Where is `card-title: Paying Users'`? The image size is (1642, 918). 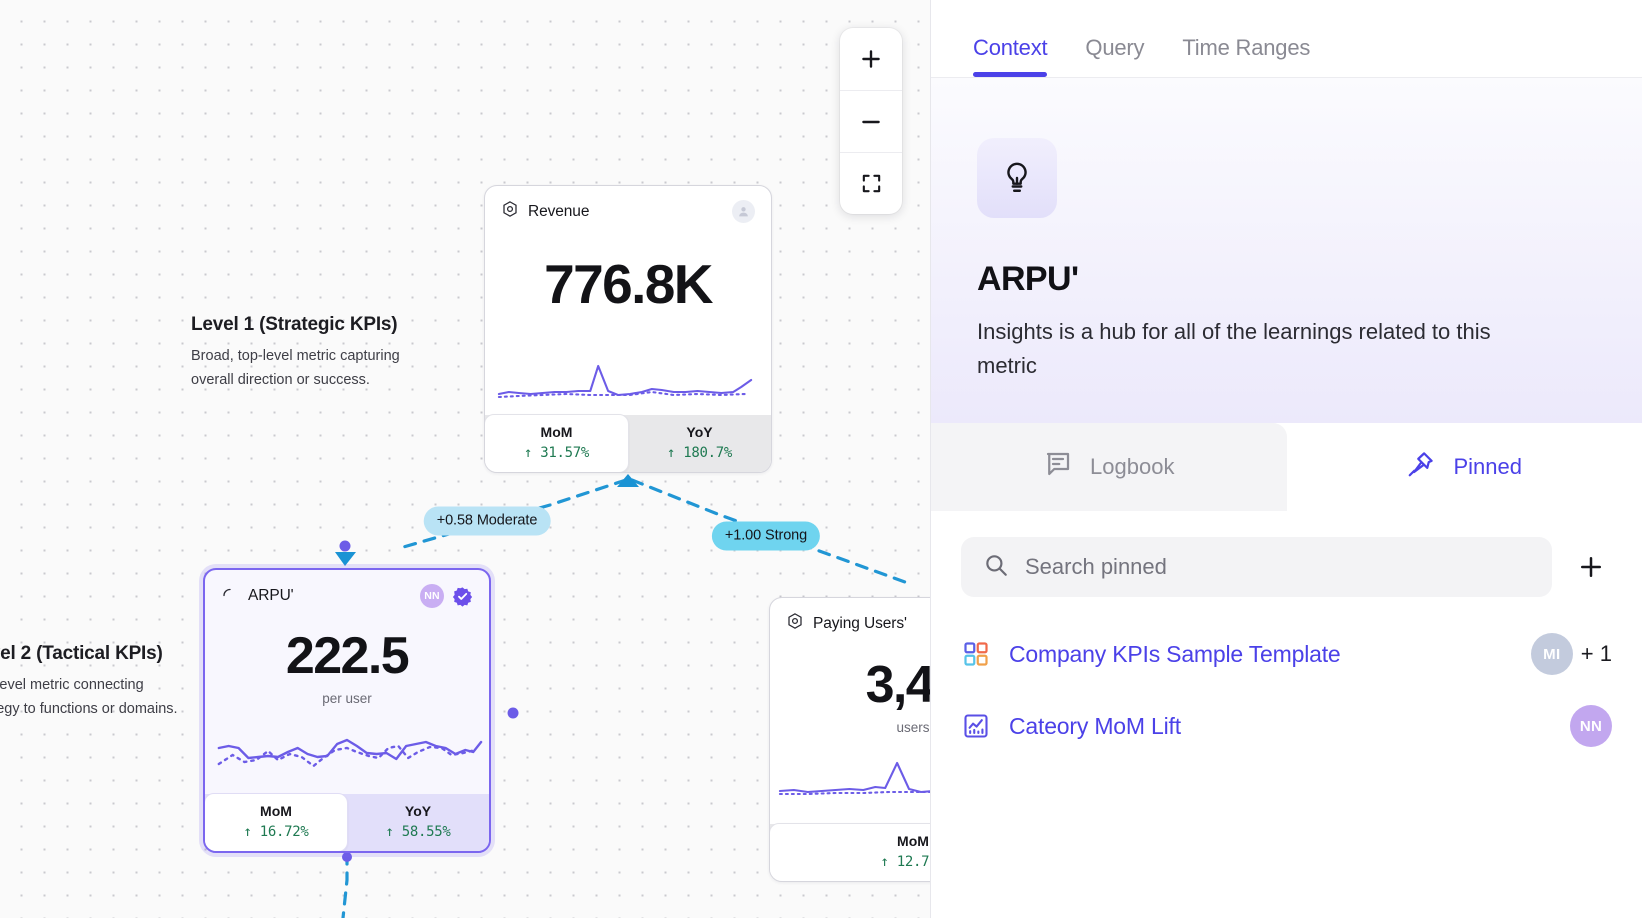
card-title: Paying Users' is located at coordinates (860, 623).